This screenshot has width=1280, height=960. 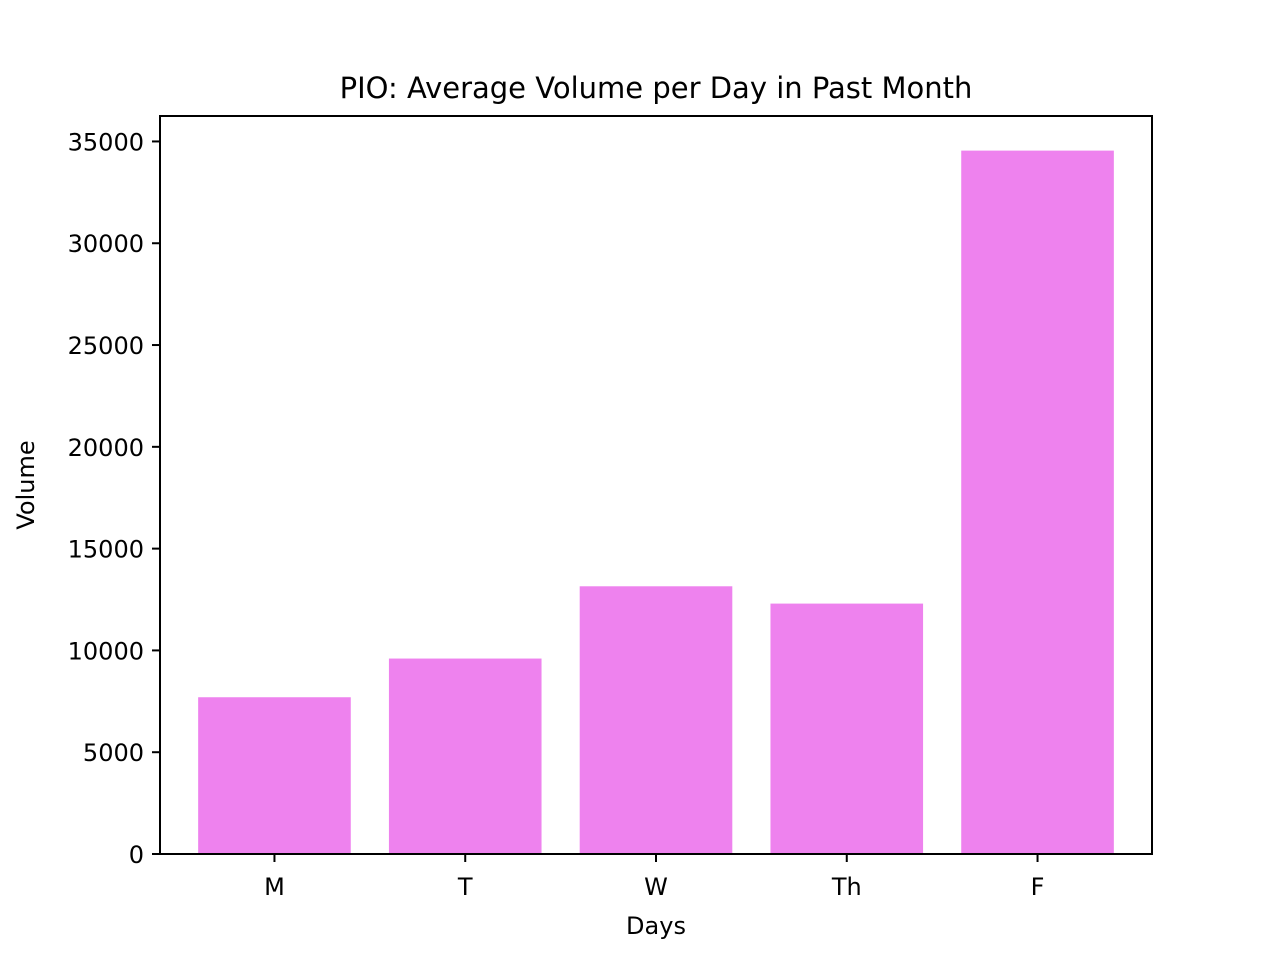 What do you see at coordinates (106, 142) in the screenshot?
I see `y-tick-label: 35000` at bounding box center [106, 142].